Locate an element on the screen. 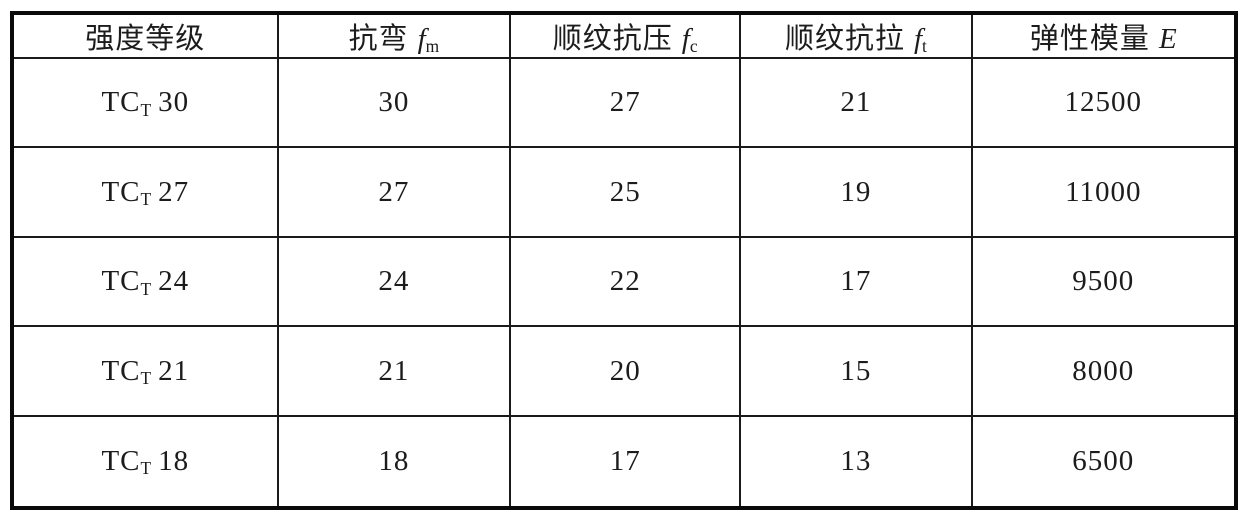  column-label: 顺纹抗拉 is located at coordinates (844, 39).